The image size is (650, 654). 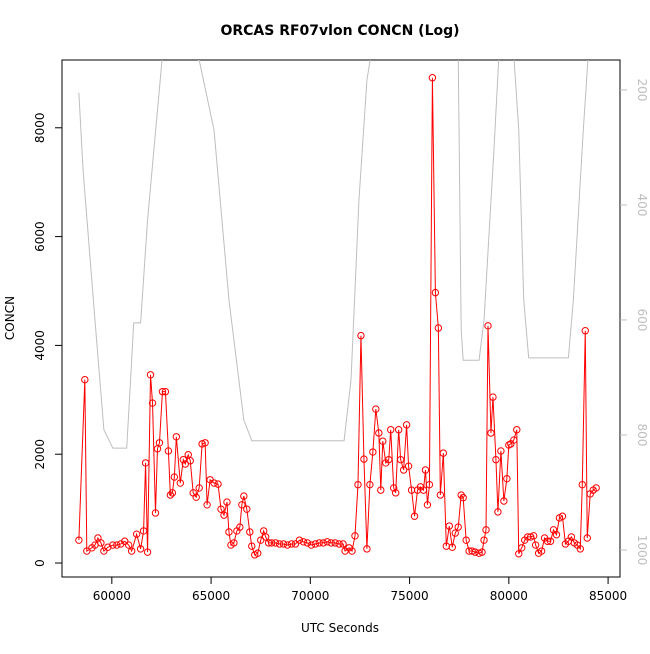 What do you see at coordinates (40, 128) in the screenshot?
I see `y-tick-label: 8000` at bounding box center [40, 128].